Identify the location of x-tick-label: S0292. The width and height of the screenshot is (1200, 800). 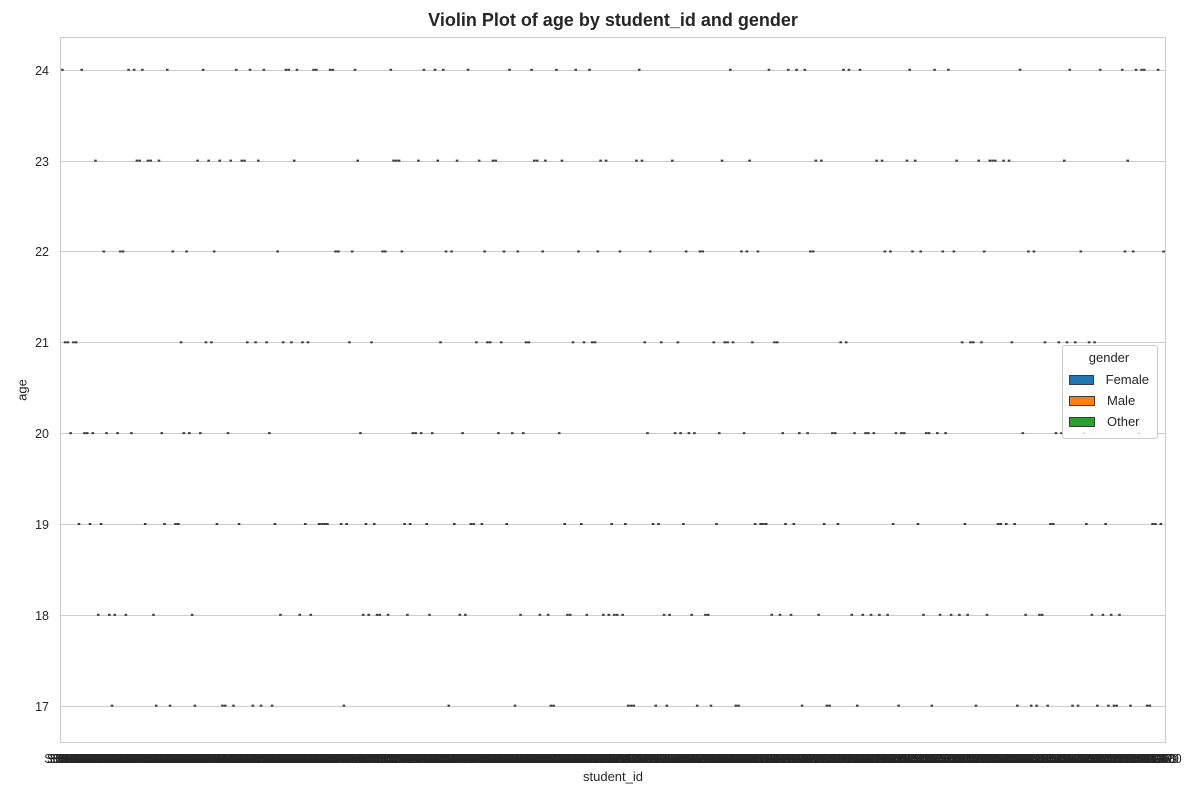
(865, 759).